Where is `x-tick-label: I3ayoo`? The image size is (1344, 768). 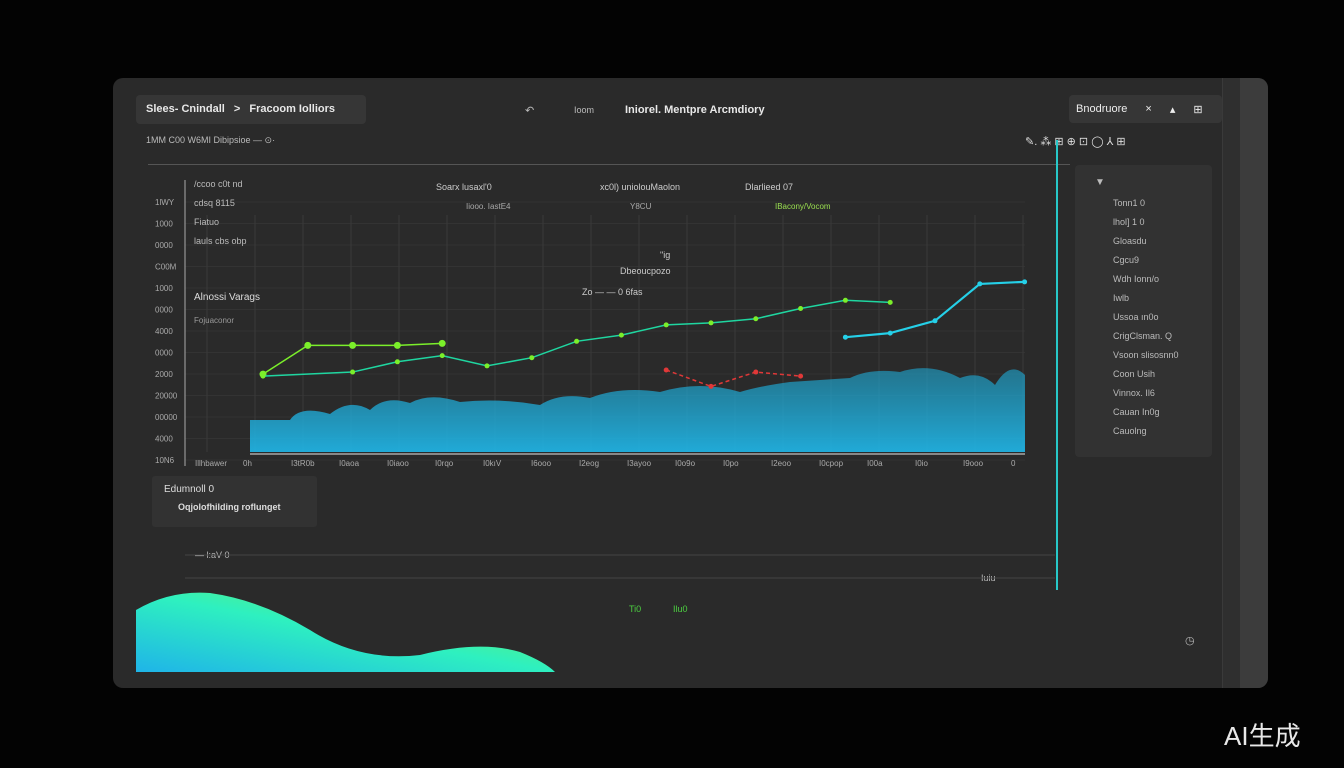 x-tick-label: I3ayoo is located at coordinates (639, 463).